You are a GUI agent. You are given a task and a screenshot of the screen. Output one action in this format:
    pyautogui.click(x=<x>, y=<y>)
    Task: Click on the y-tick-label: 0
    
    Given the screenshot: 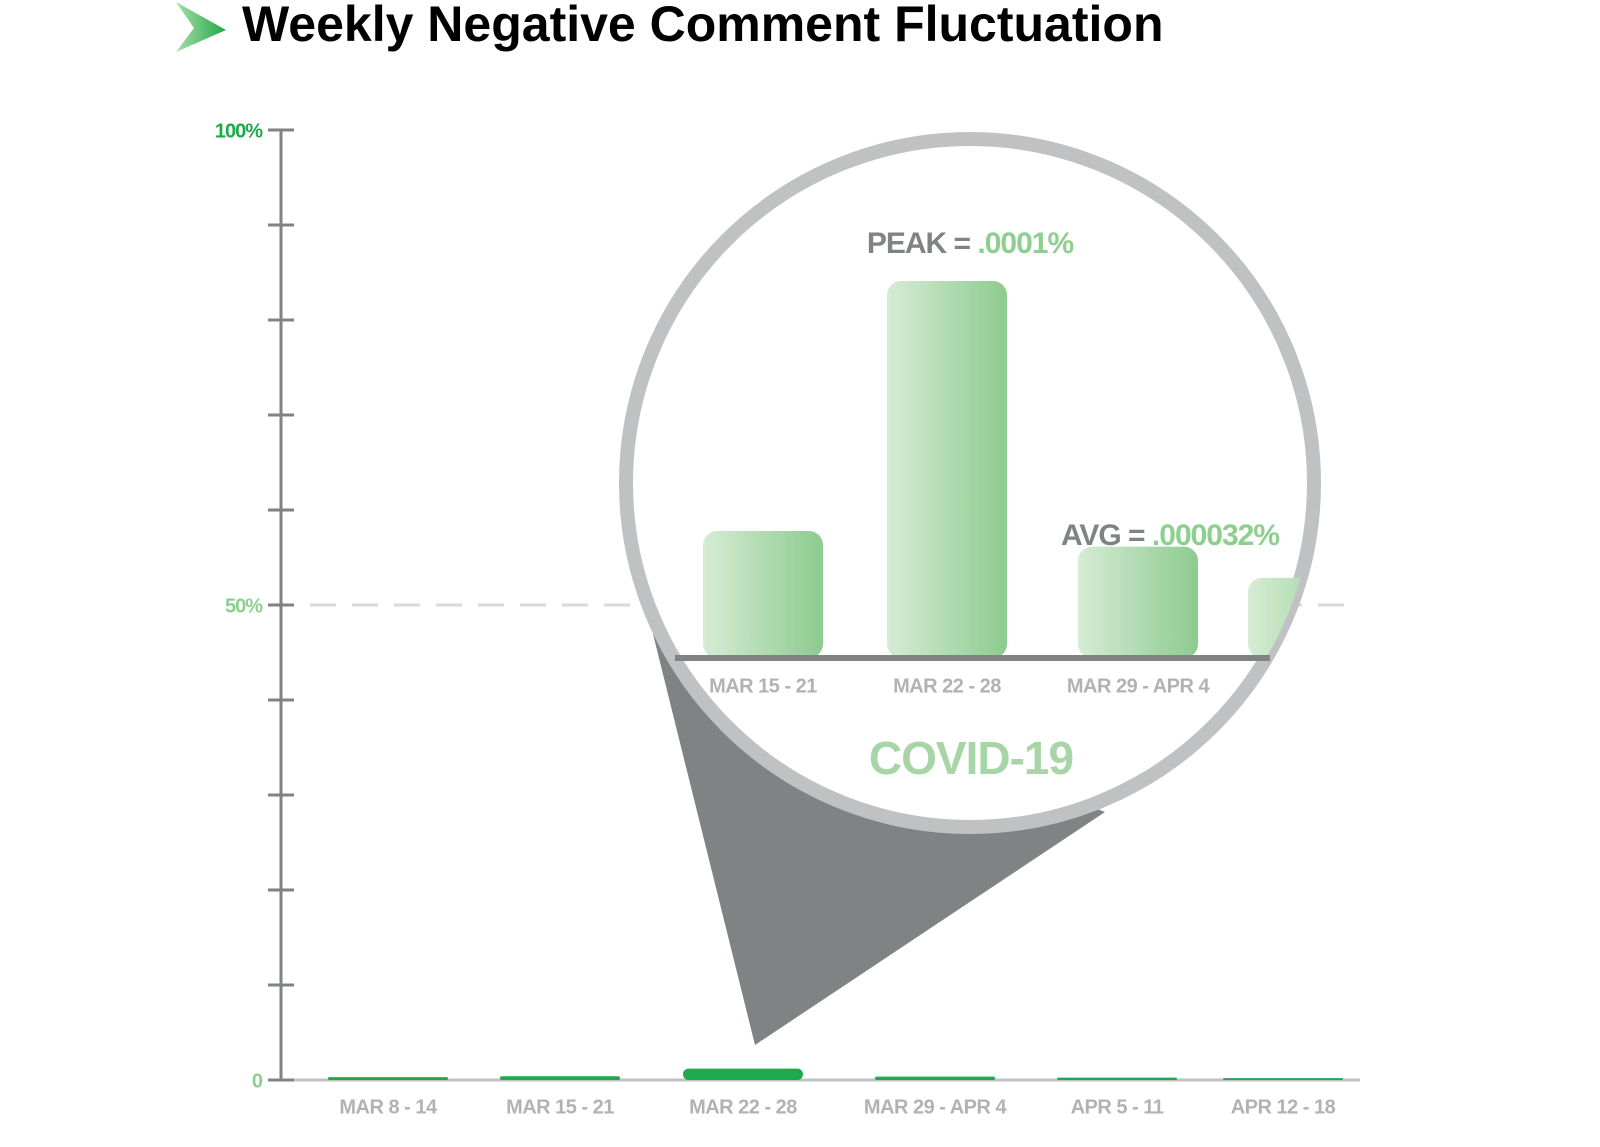 What is the action you would take?
    pyautogui.click(x=257, y=1081)
    